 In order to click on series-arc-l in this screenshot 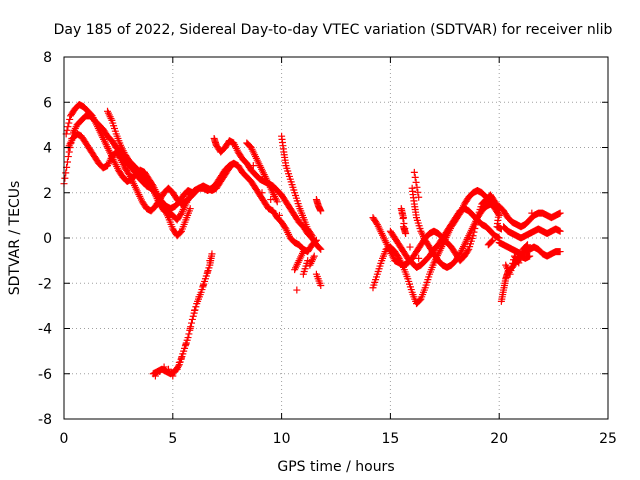, I will do `click(451, 227)`.